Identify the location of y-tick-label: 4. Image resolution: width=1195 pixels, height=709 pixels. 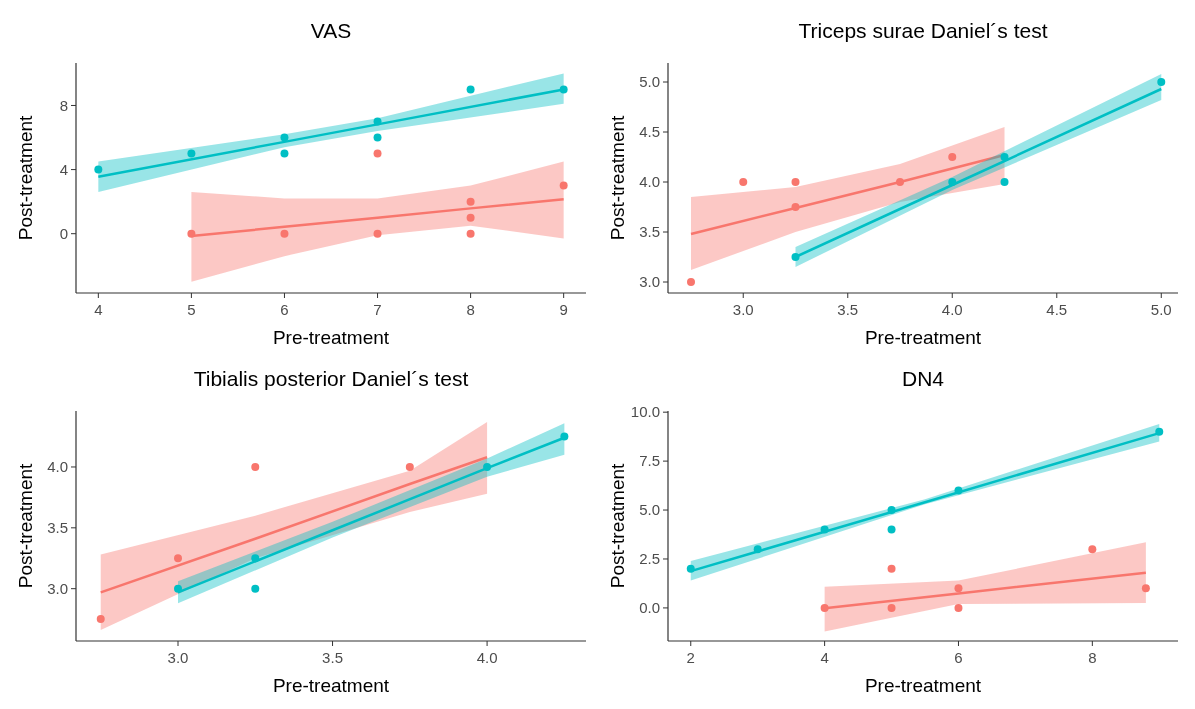
(63, 169).